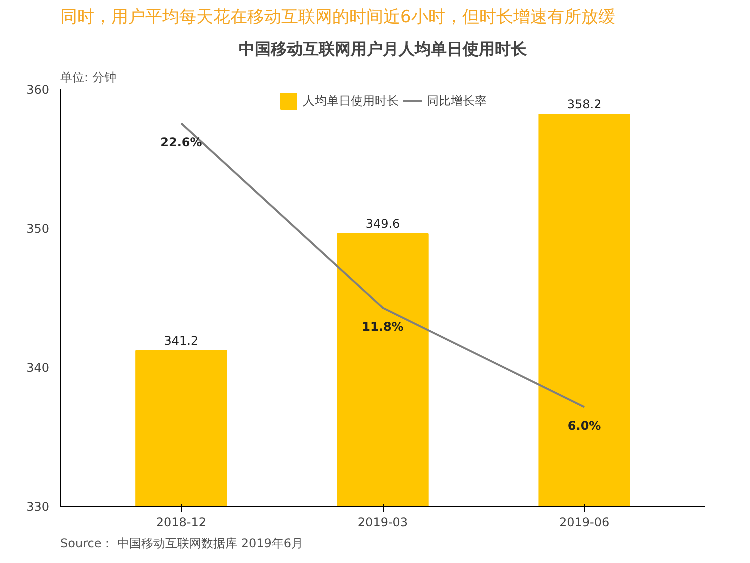 Image resolution: width=750 pixels, height=563 pixels. What do you see at coordinates (181, 523) in the screenshot?
I see `x-tick-label: 2018-12` at bounding box center [181, 523].